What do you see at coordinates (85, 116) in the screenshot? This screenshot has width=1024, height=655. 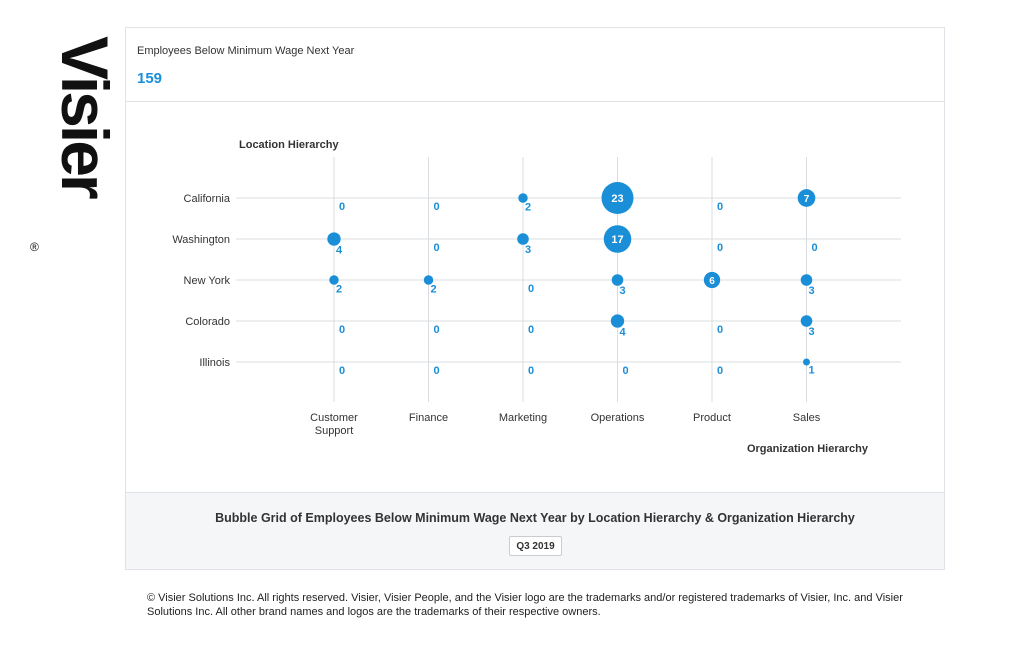 I see `visier-wordmark: Visier` at bounding box center [85, 116].